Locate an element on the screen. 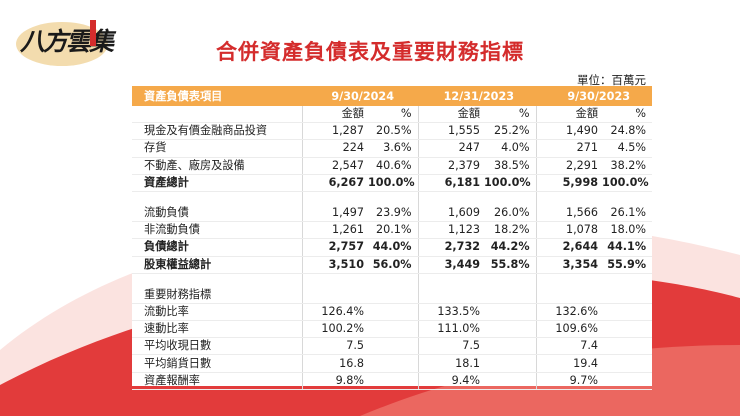  table-row: 存貨 224 3.6% 247 4.0% 271 4.5% is located at coordinates (392, 148).